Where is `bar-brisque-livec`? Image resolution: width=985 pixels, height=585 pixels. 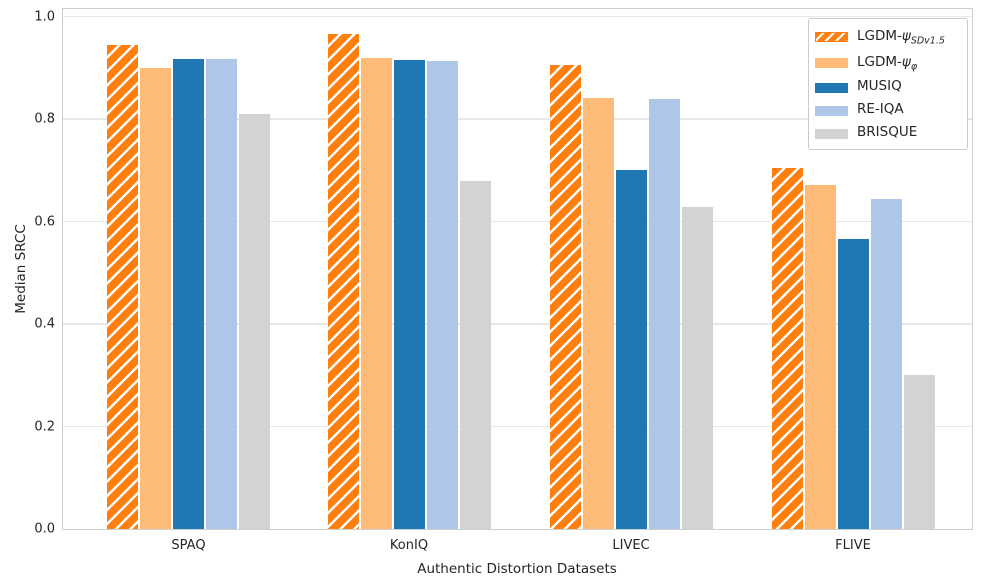
bar-brisque-livec is located at coordinates (697, 368).